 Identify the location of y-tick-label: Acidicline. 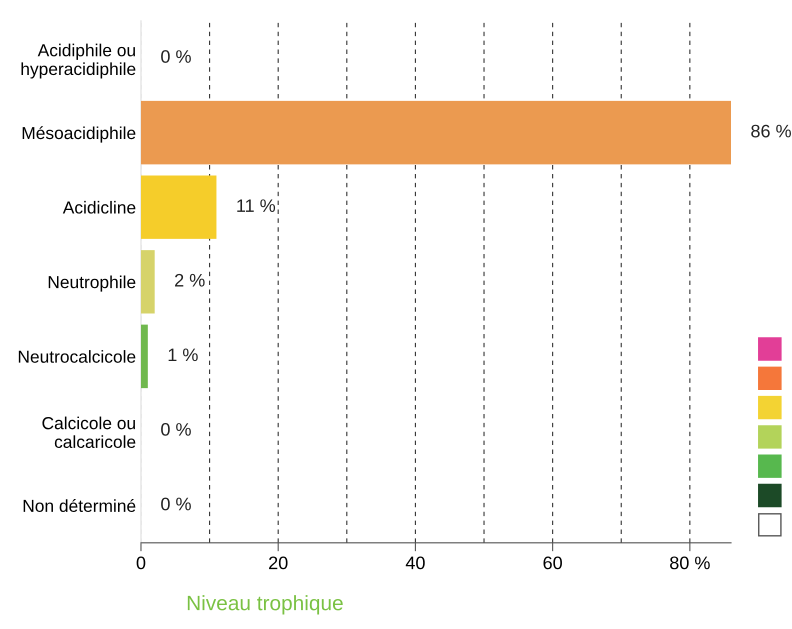
(99, 207).